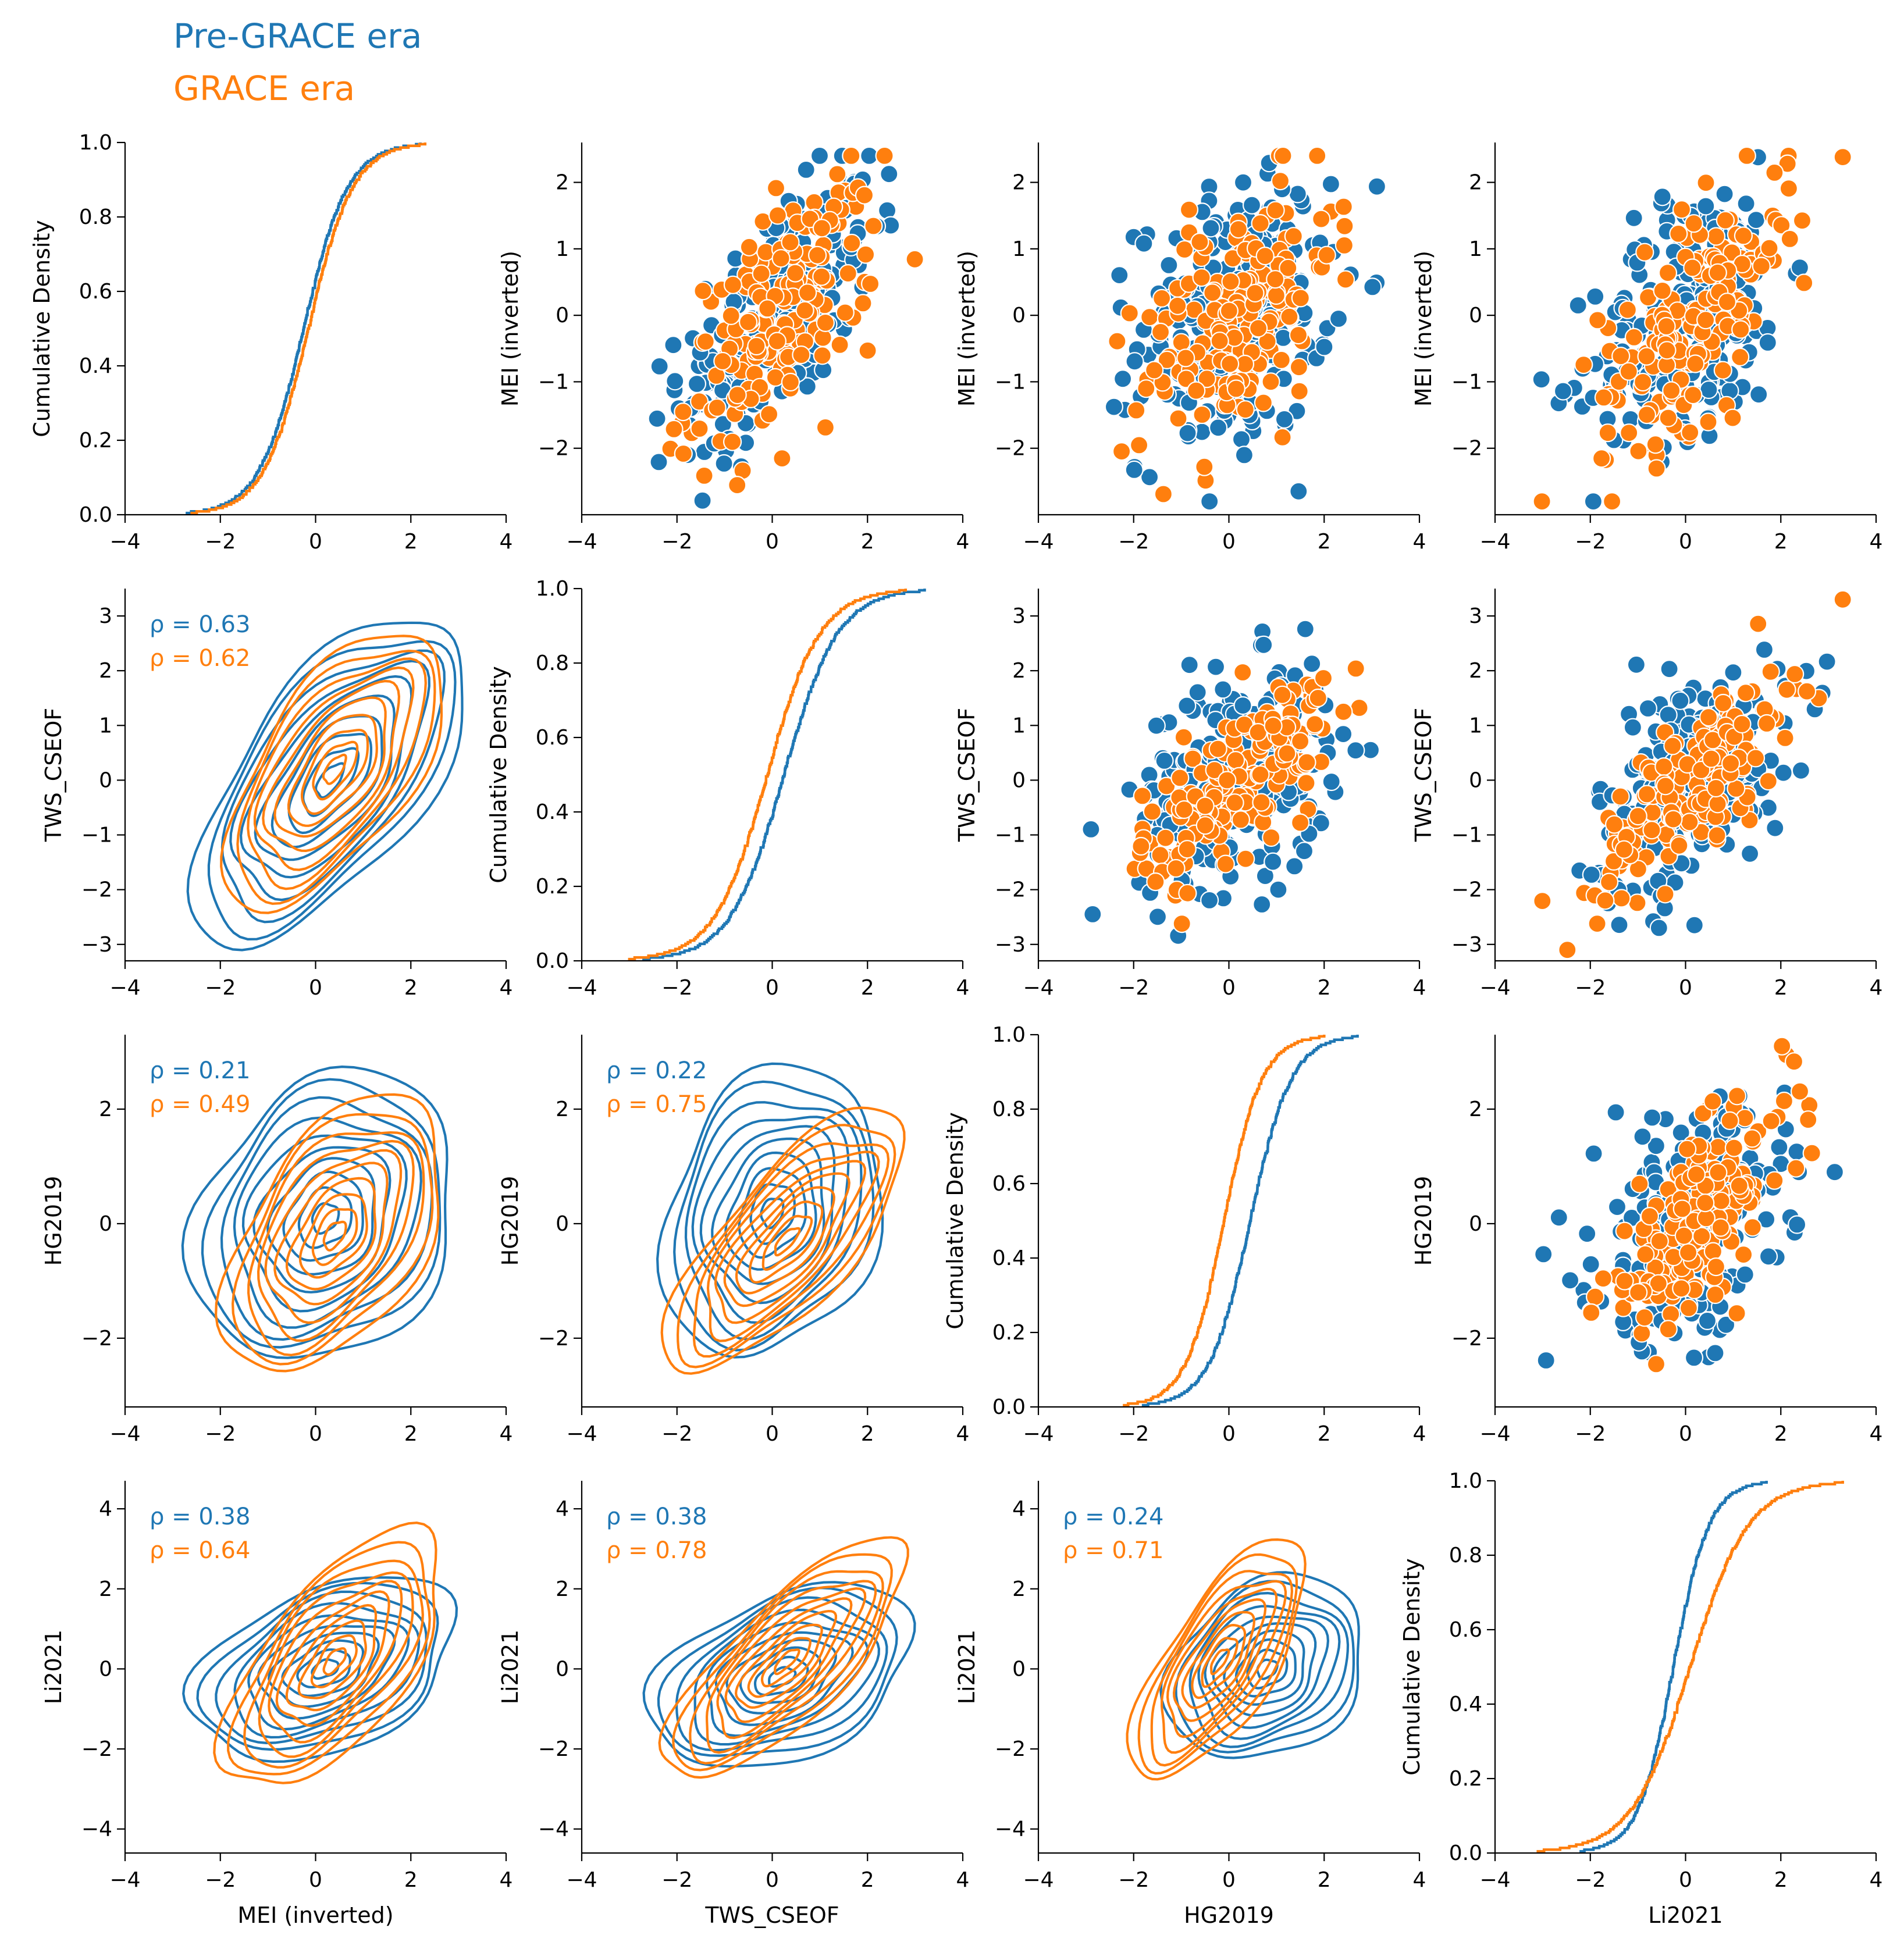 Image resolution: width=1904 pixels, height=1942 pixels. What do you see at coordinates (411, 1880) in the screenshot?
I see `x-tick-label: 2` at bounding box center [411, 1880].